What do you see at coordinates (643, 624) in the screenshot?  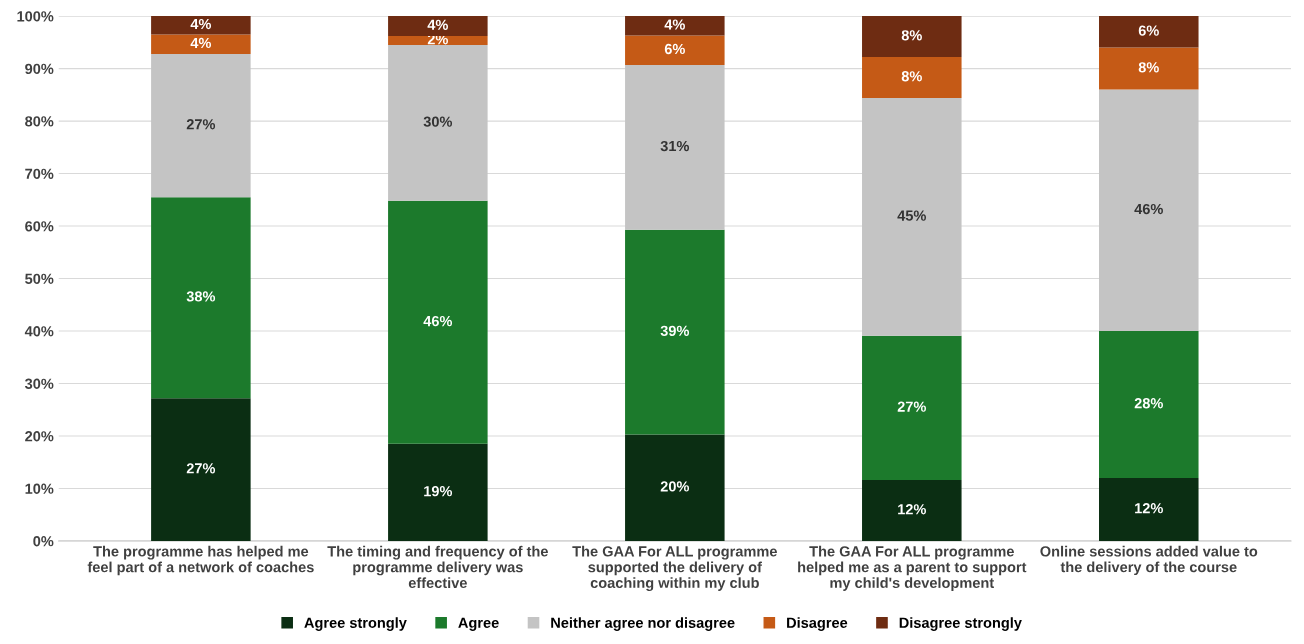 I see `legend-label: Neither agree nor disagree` at bounding box center [643, 624].